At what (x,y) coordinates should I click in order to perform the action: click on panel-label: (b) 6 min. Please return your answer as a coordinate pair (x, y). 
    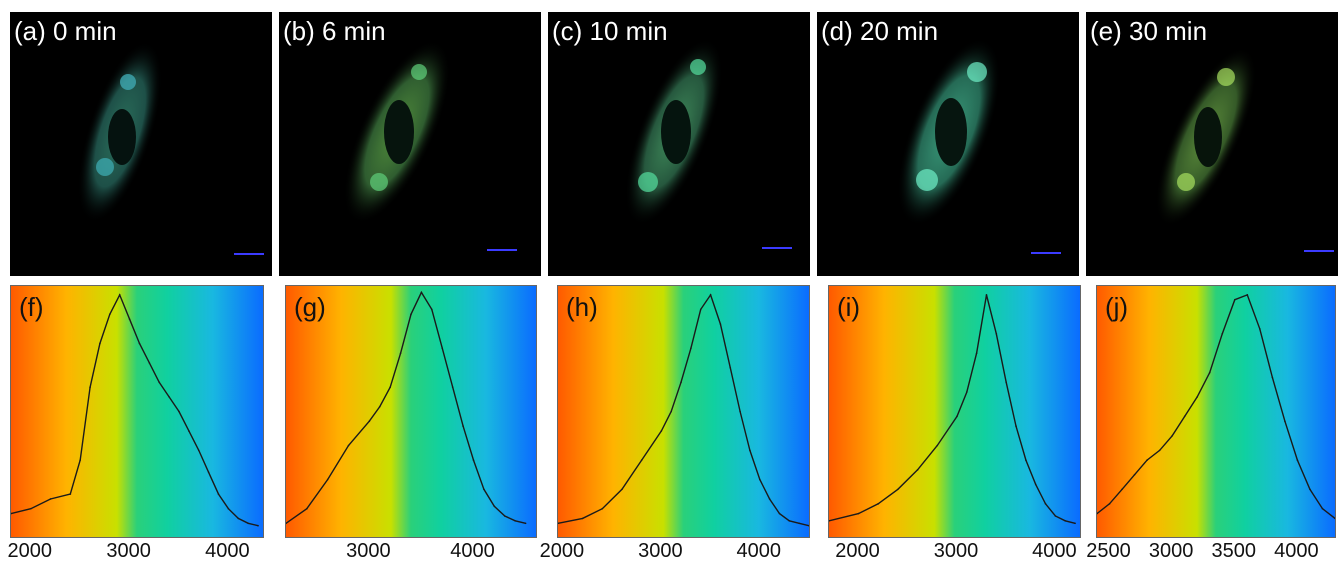
    Looking at the image, I should click on (334, 31).